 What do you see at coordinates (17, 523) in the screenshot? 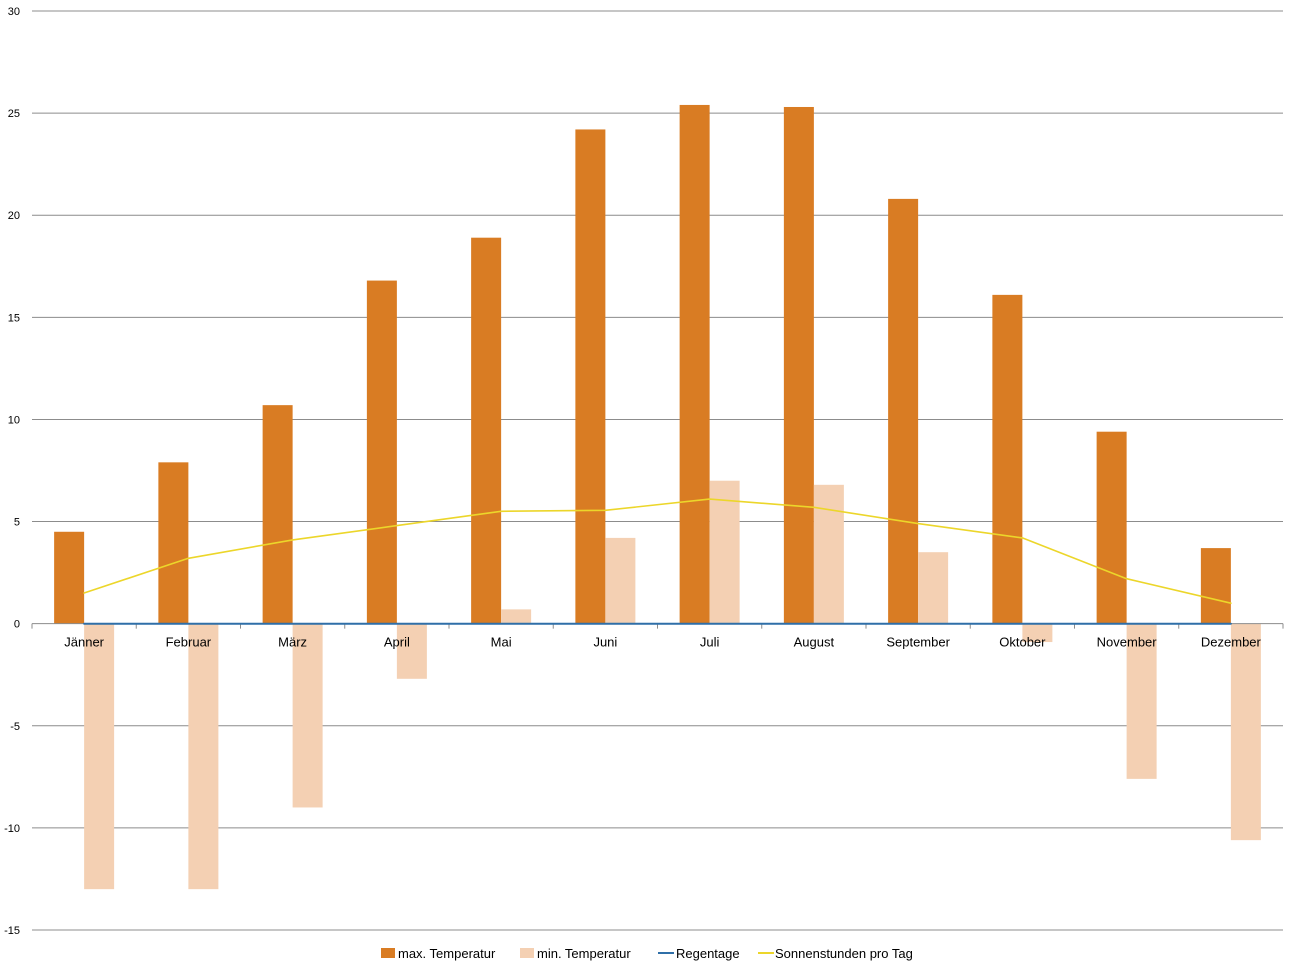
I see `y-tick-label: 5` at bounding box center [17, 523].